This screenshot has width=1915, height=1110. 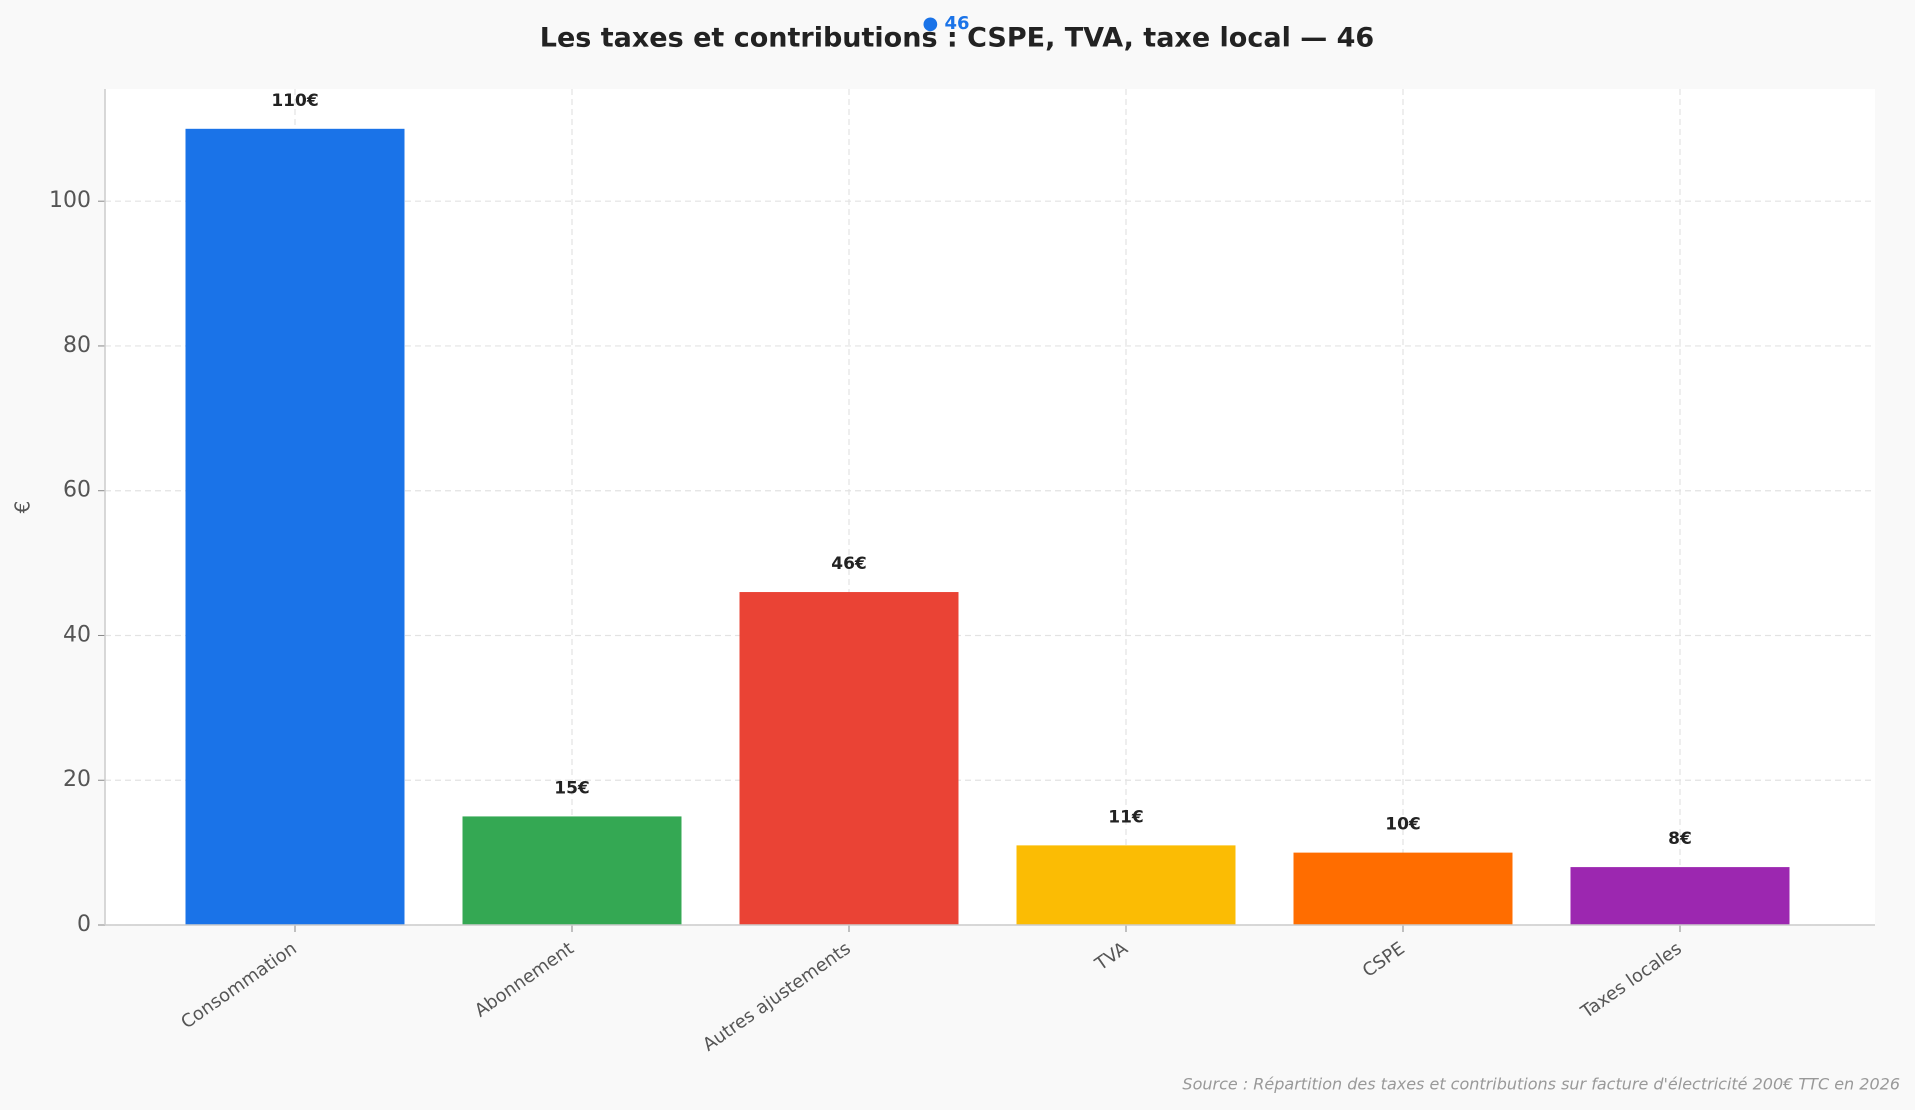 What do you see at coordinates (1126, 817) in the screenshot?
I see `value-label: 11€` at bounding box center [1126, 817].